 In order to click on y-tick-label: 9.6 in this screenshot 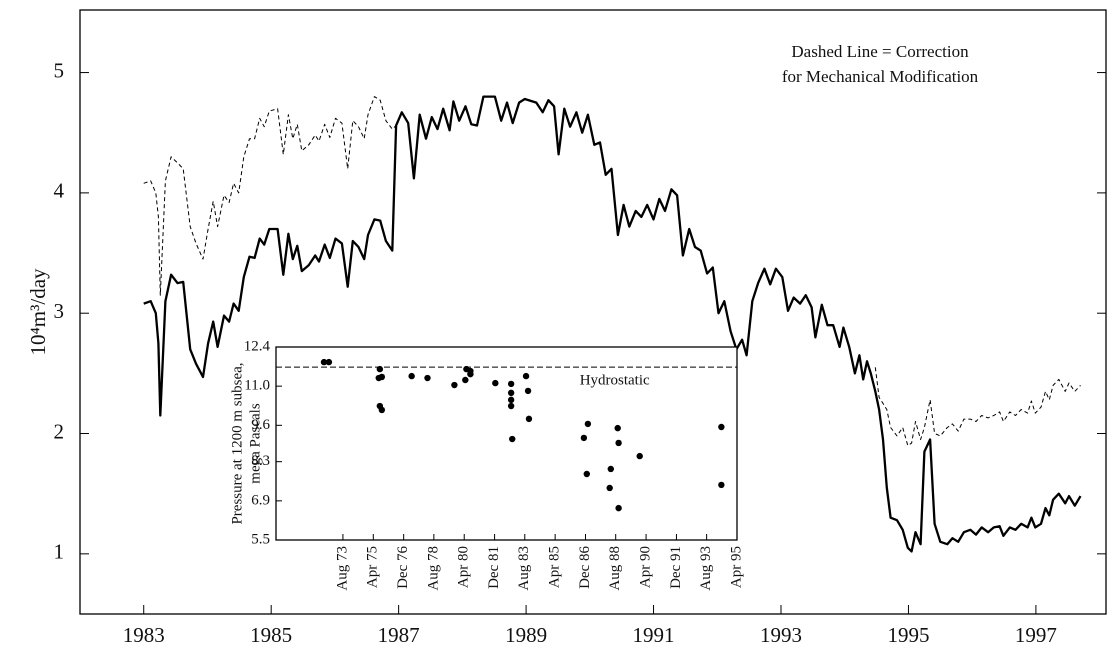, I will do `click(260, 425)`.